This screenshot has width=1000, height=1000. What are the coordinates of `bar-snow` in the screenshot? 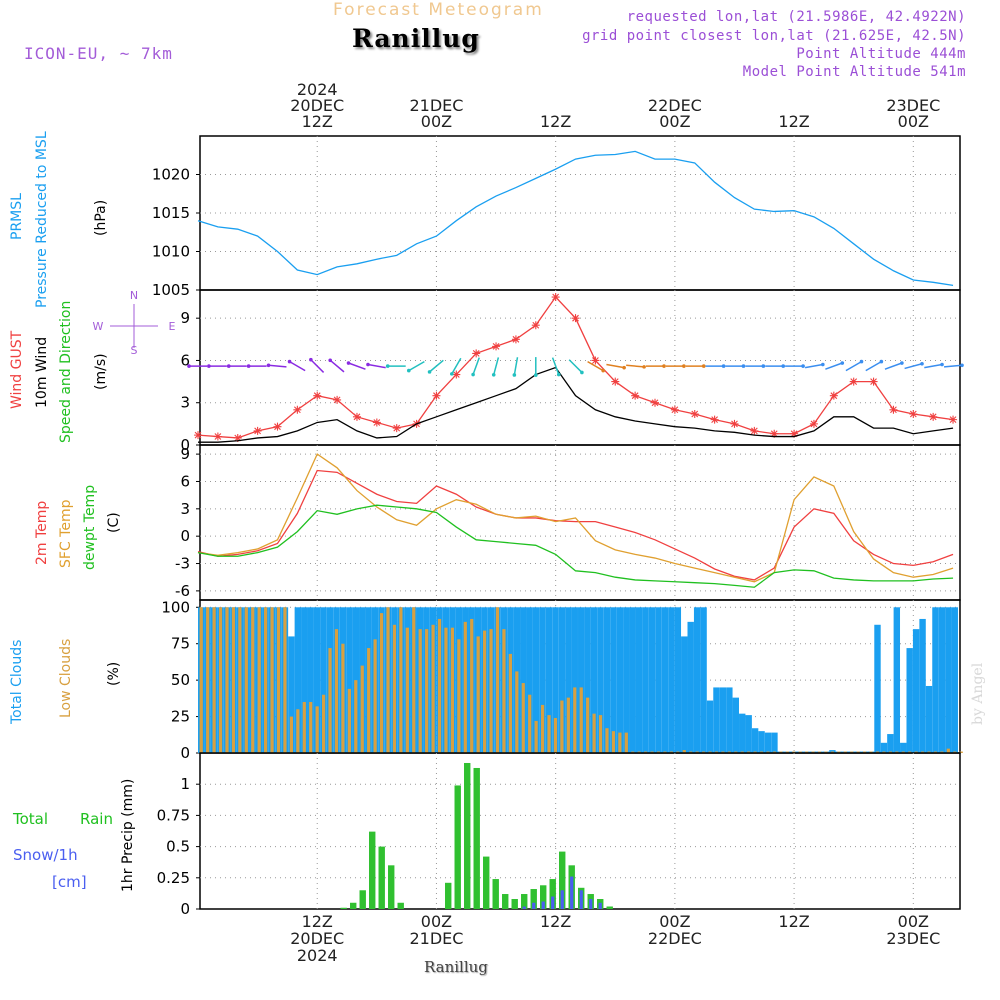 It's located at (600, 905).